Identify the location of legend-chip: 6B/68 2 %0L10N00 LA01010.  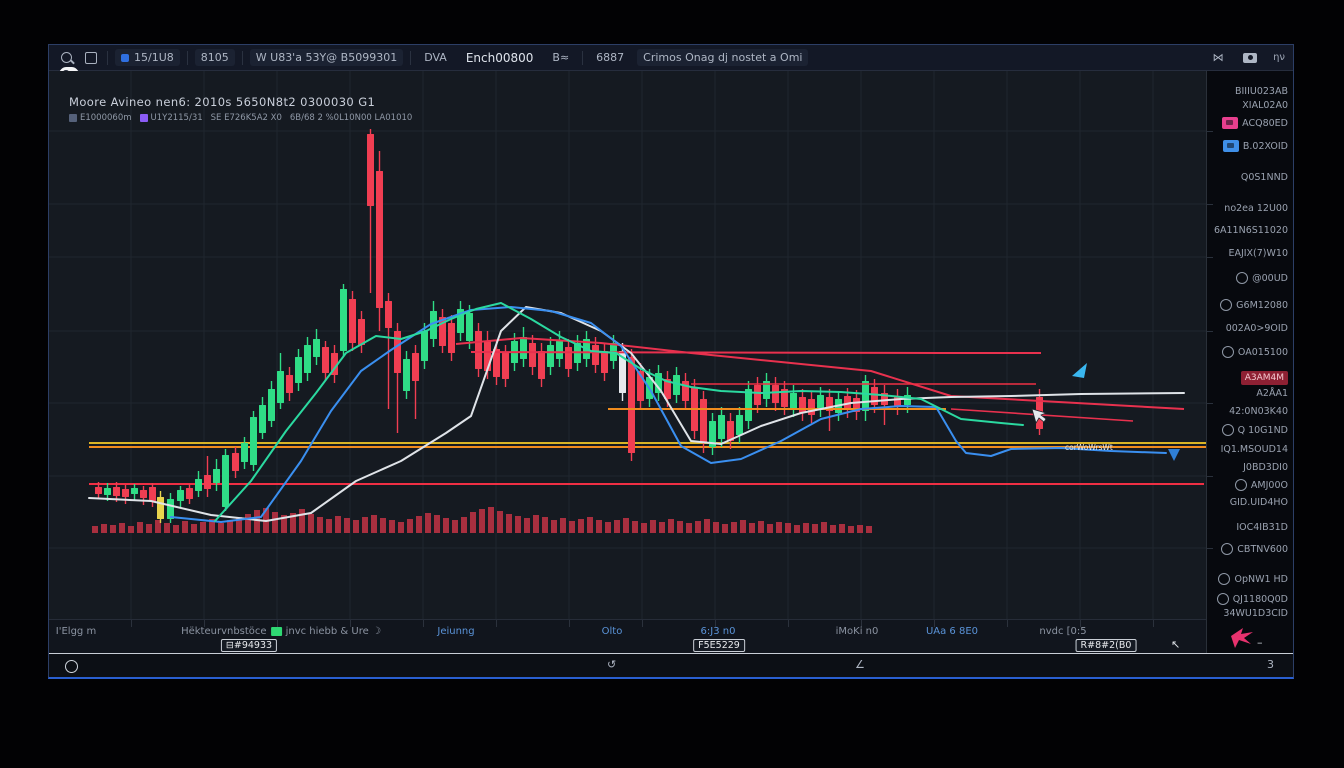
(351, 118).